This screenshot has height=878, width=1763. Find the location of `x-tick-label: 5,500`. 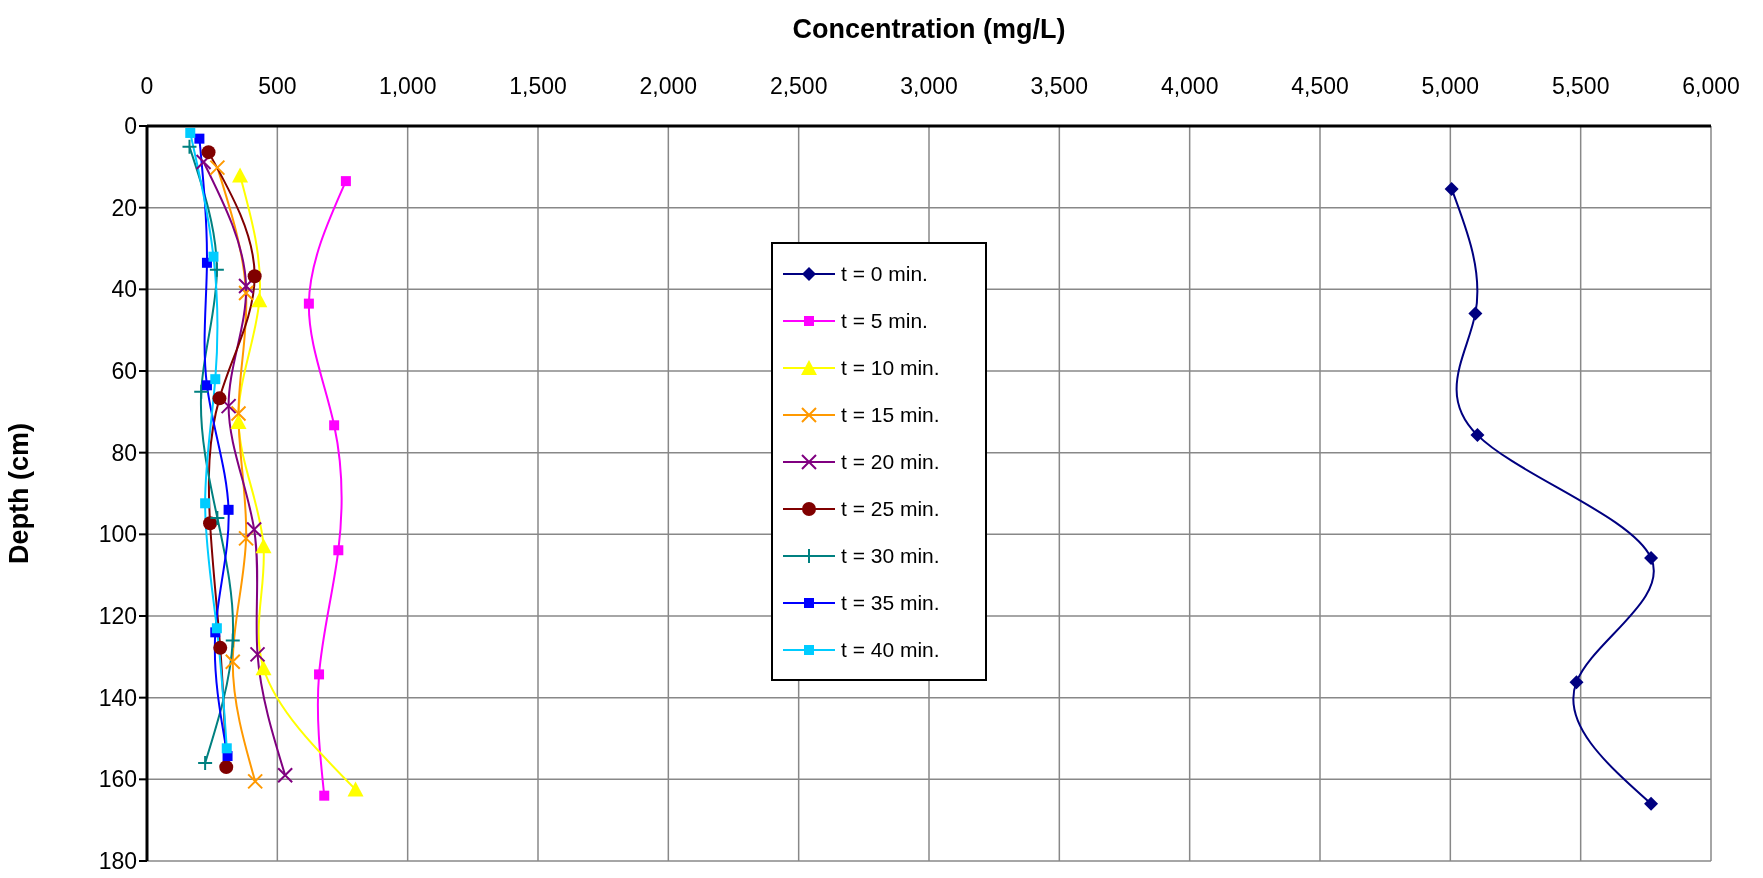

x-tick-label: 5,500 is located at coordinates (1580, 86).